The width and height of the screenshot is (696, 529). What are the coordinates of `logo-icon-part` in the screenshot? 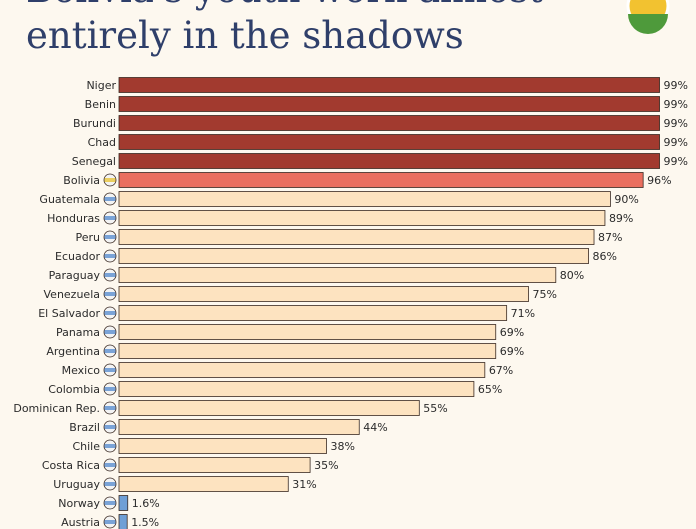 It's located at (648, 24).